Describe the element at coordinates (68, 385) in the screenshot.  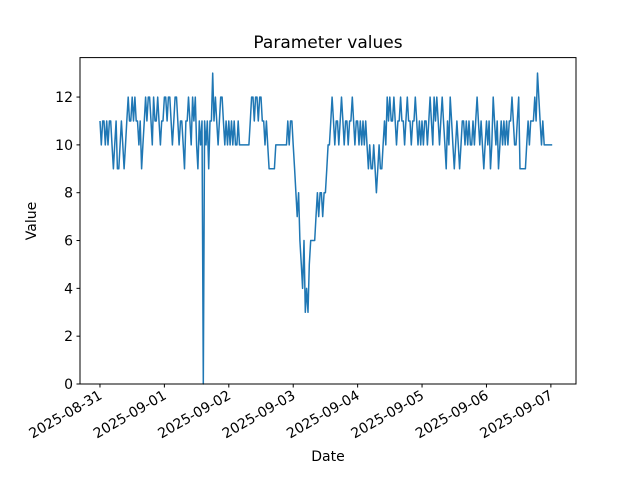
I see `y-tick-label: 0` at that location.